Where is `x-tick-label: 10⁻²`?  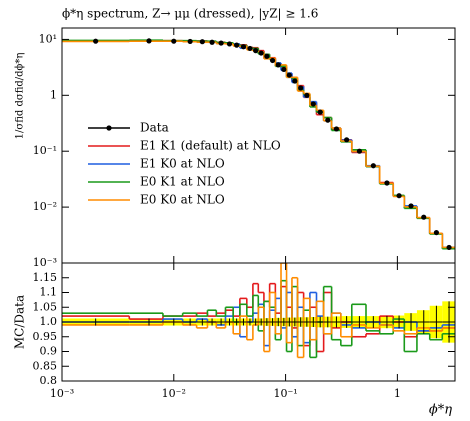 x-tick-label: 10⁻² is located at coordinates (174, 393).